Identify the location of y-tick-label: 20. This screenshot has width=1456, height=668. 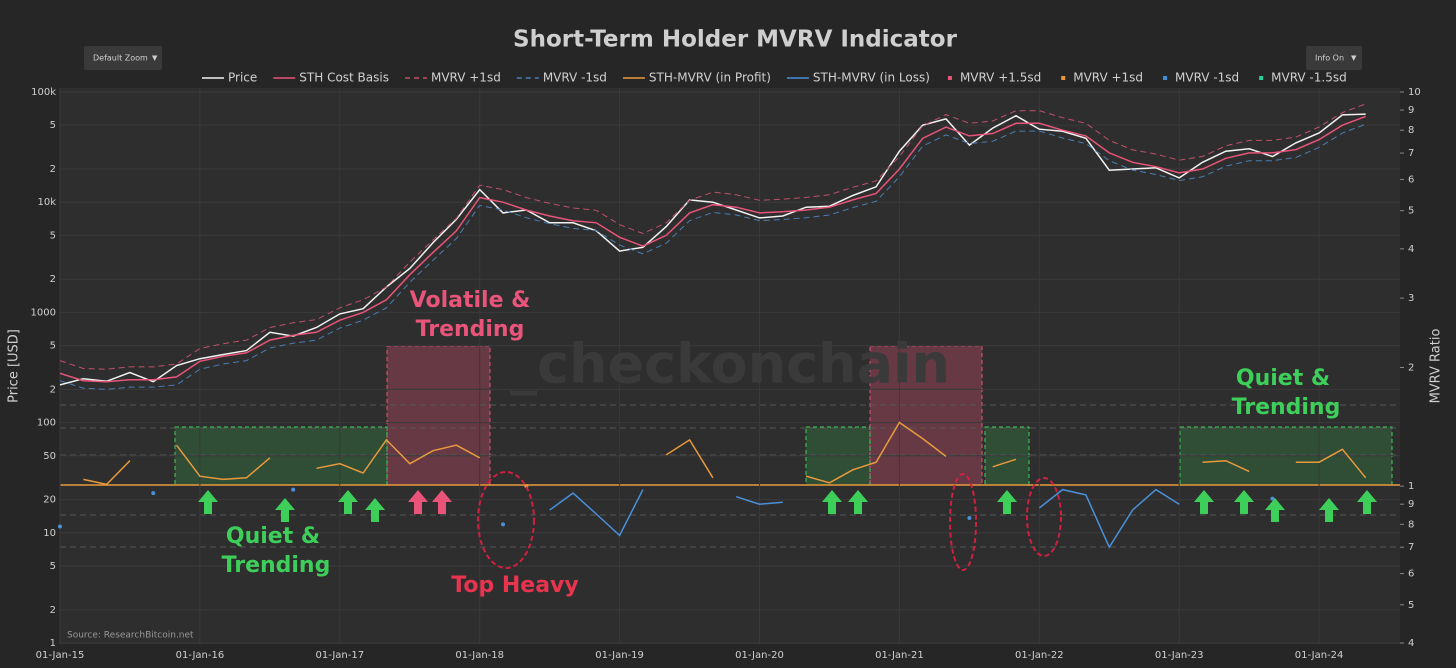
(49, 500).